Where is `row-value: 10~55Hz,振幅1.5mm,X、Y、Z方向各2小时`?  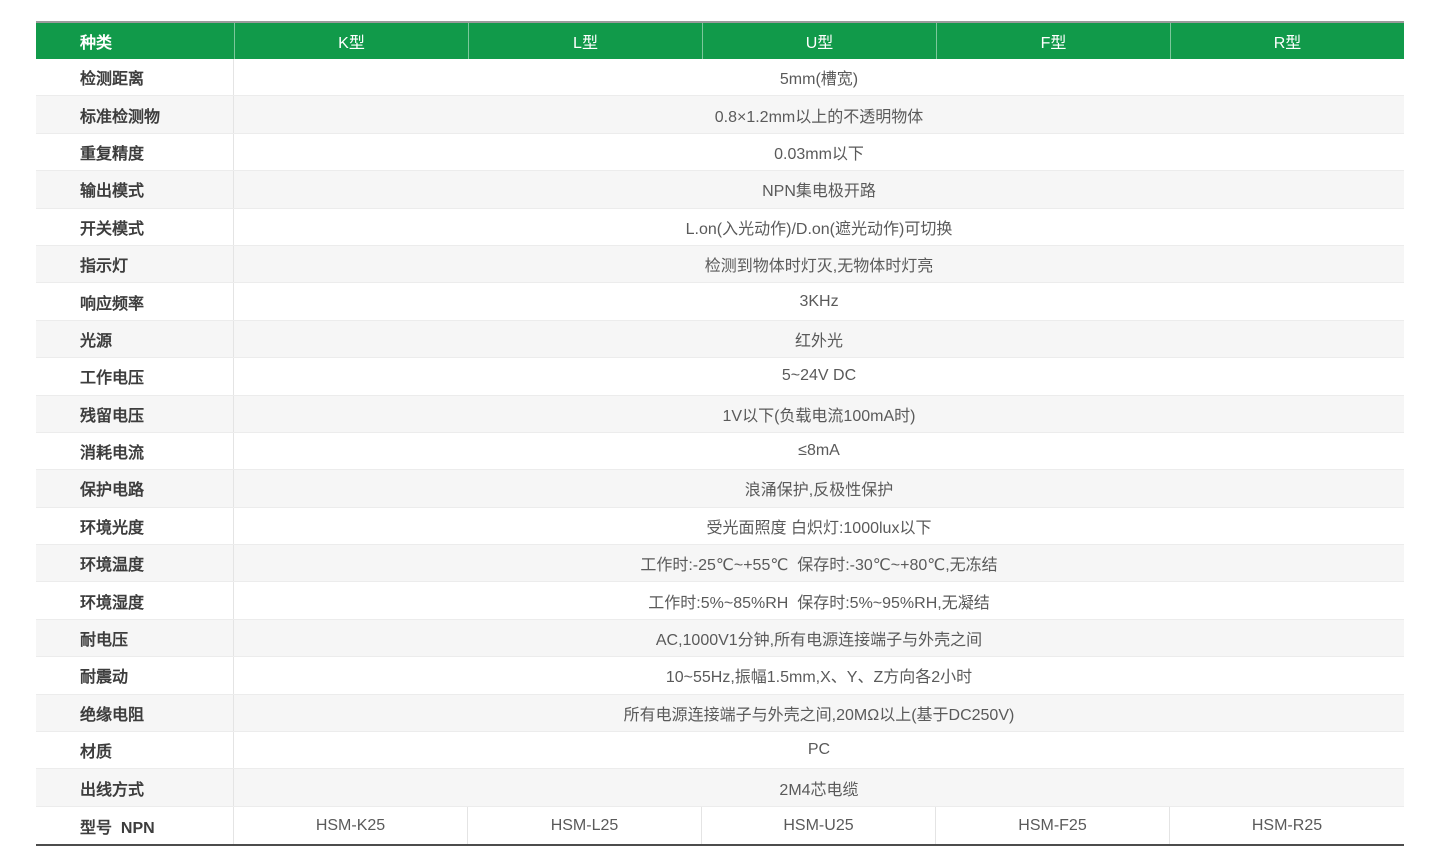
row-value: 10~55Hz,振幅1.5mm,X、Y、Z方向各2小时 is located at coordinates (819, 678).